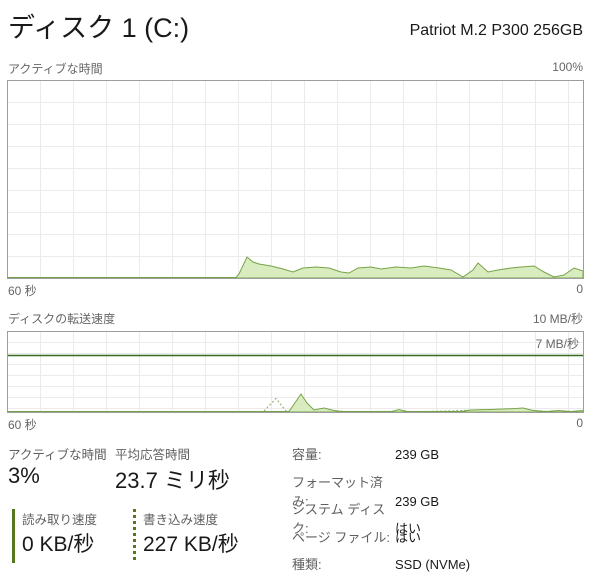 The width and height of the screenshot is (605, 582). I want to click on stat-label: 平均応答時間, so click(153, 455).